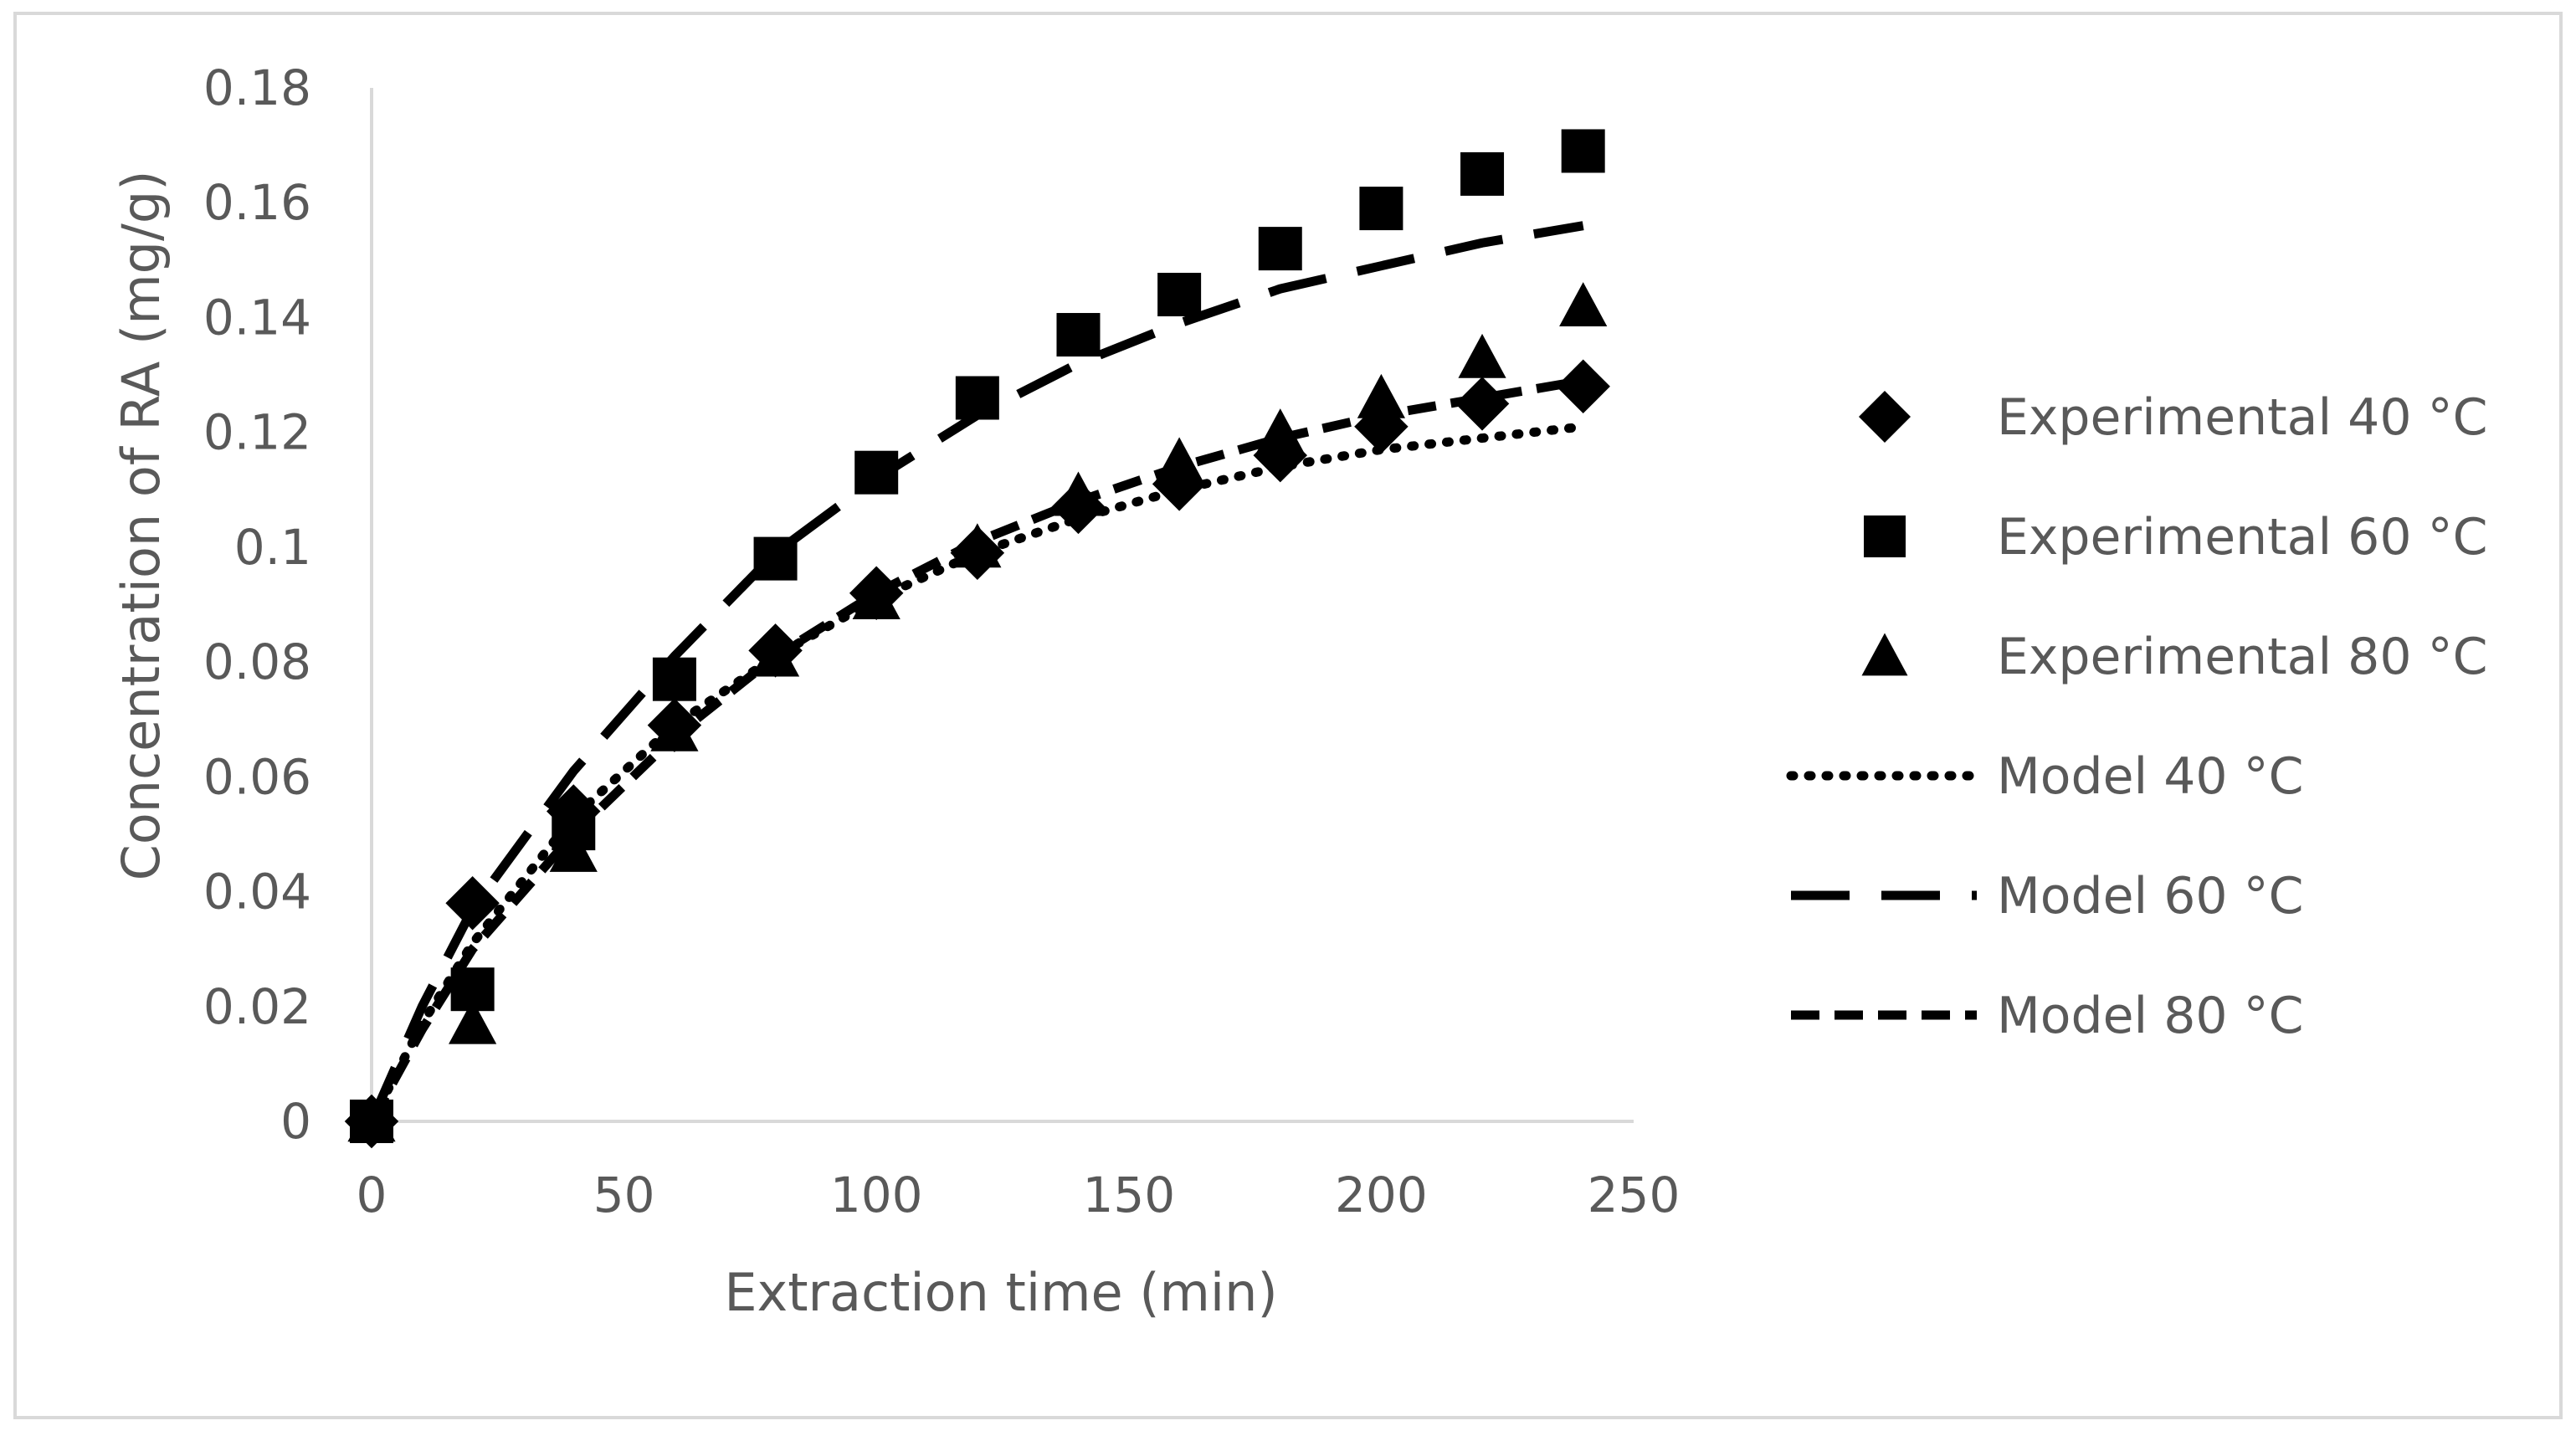 This screenshot has width=2576, height=1436. Describe the element at coordinates (141, 526) in the screenshot. I see `y-axis-title: Concentration of RA (mg/g)` at that location.